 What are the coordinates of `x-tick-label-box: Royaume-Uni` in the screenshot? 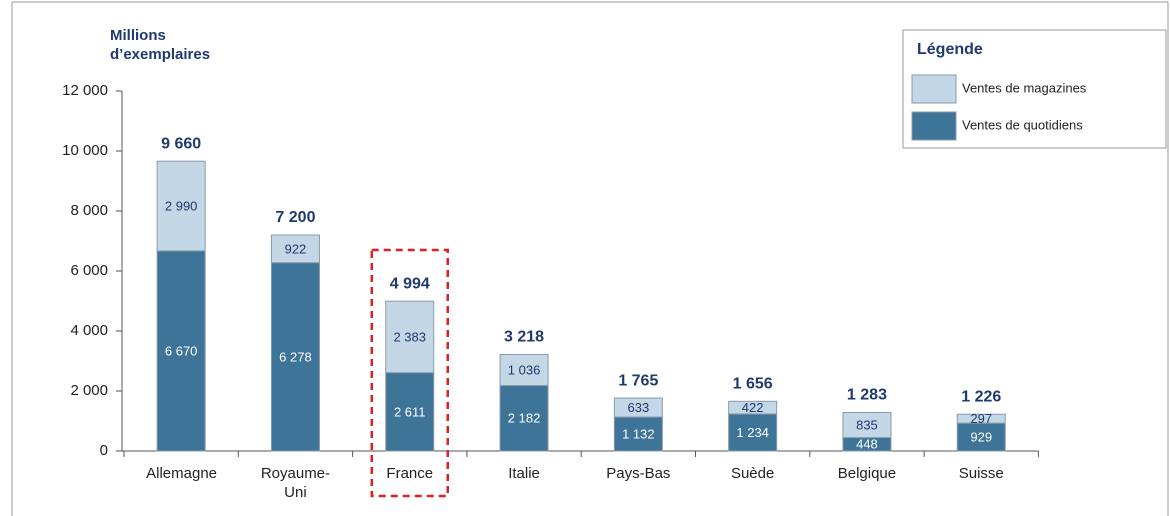 It's located at (295, 483).